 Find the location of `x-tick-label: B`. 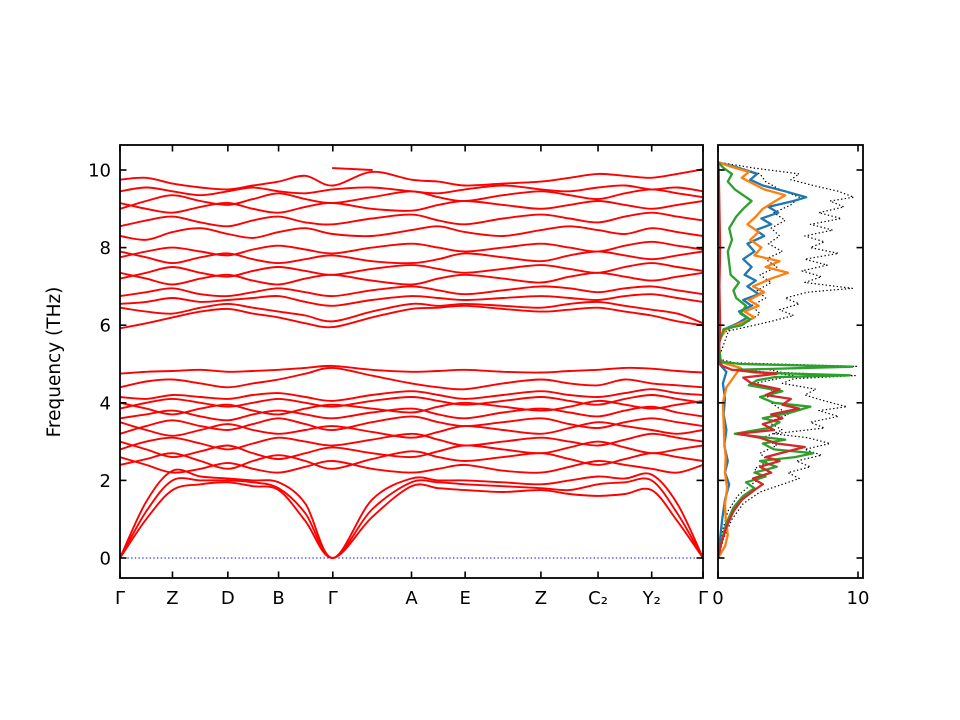

x-tick-label: B is located at coordinates (278, 598).